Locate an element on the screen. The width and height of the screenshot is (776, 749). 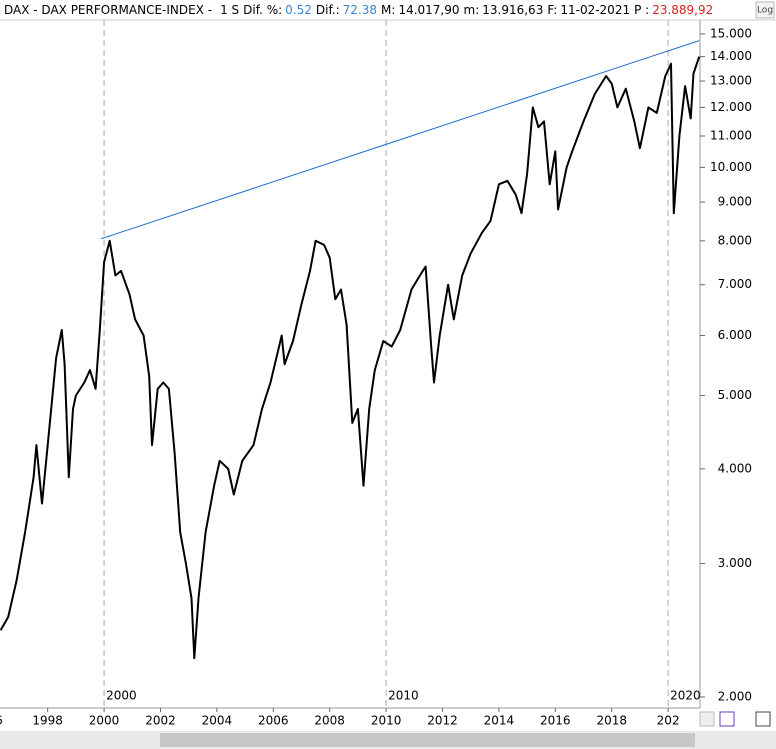
y-tick-label: 12.000 is located at coordinates (731, 107).